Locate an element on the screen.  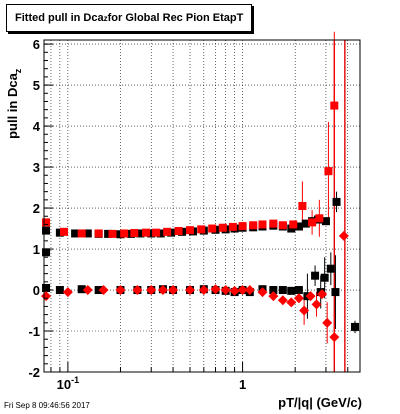
y-tick-label: 0 is located at coordinates (36, 290).